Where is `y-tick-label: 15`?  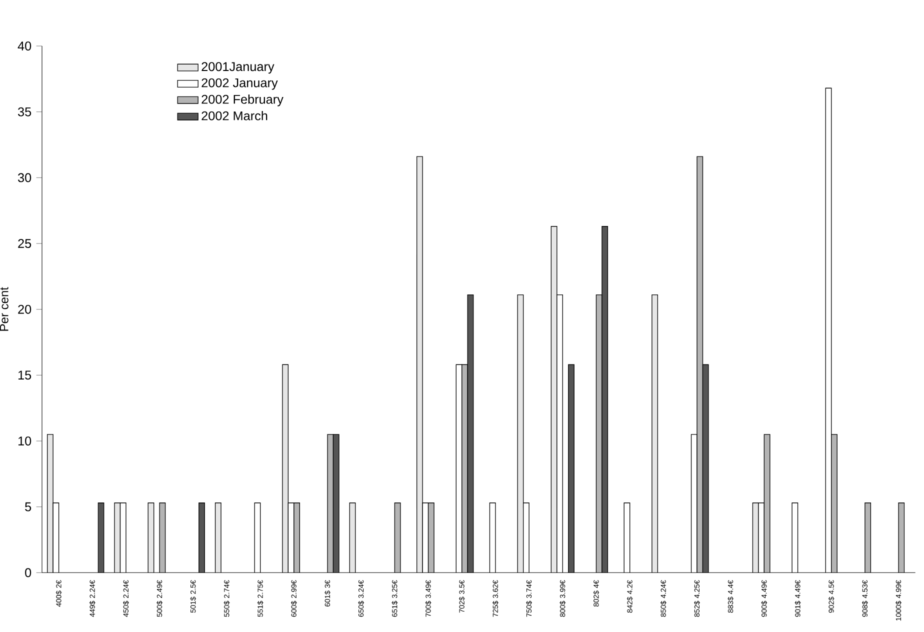
y-tick-label: 15 is located at coordinates (25, 375).